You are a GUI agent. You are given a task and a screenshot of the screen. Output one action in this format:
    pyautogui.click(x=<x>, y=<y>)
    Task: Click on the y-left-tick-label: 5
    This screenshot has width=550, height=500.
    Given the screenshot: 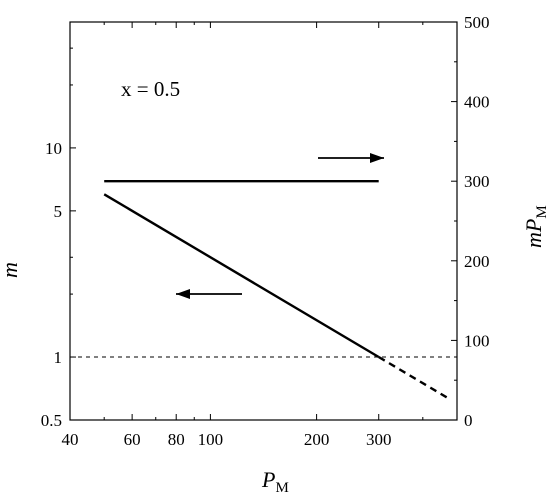 What is the action you would take?
    pyautogui.click(x=58, y=211)
    